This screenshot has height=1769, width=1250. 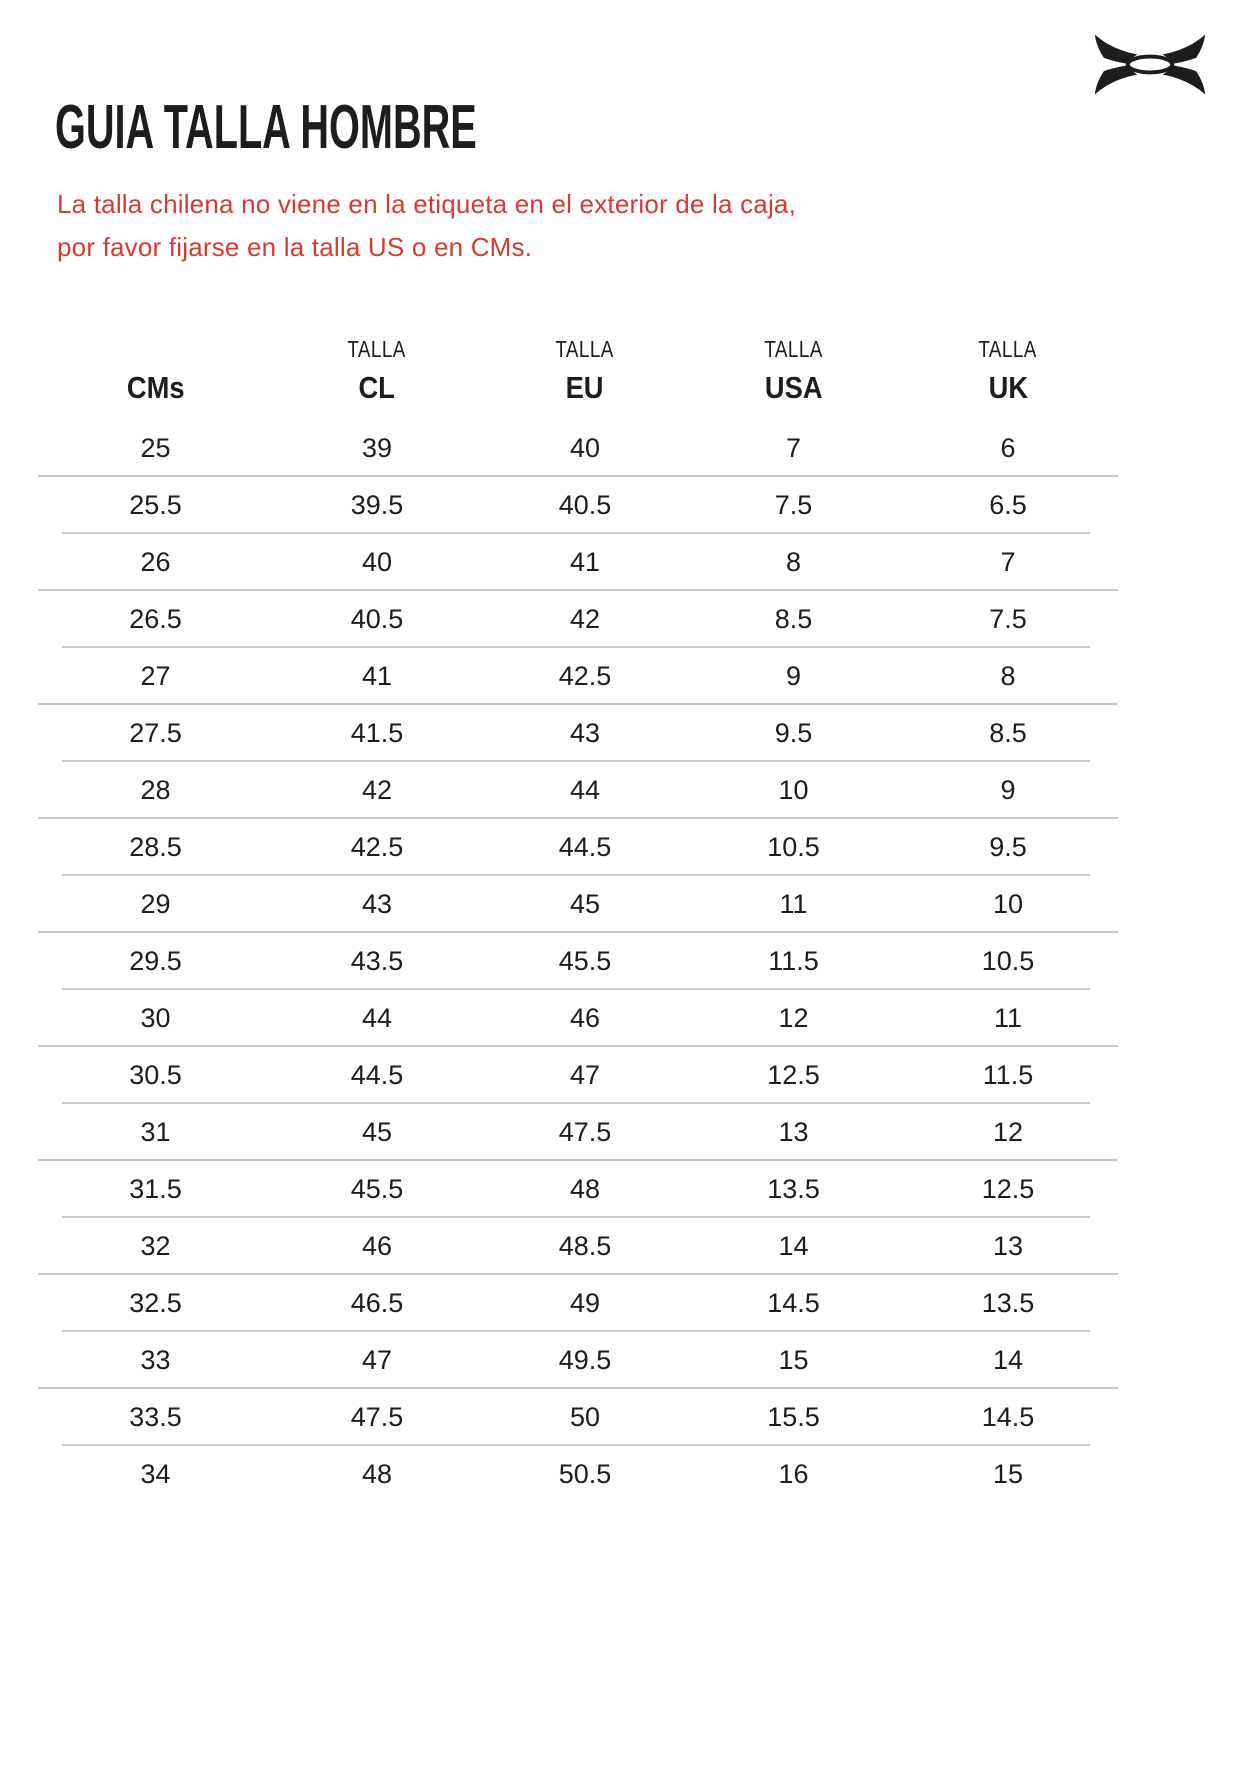 I want to click on table-row: 27 41 42.5 9 8, so click(x=578, y=676).